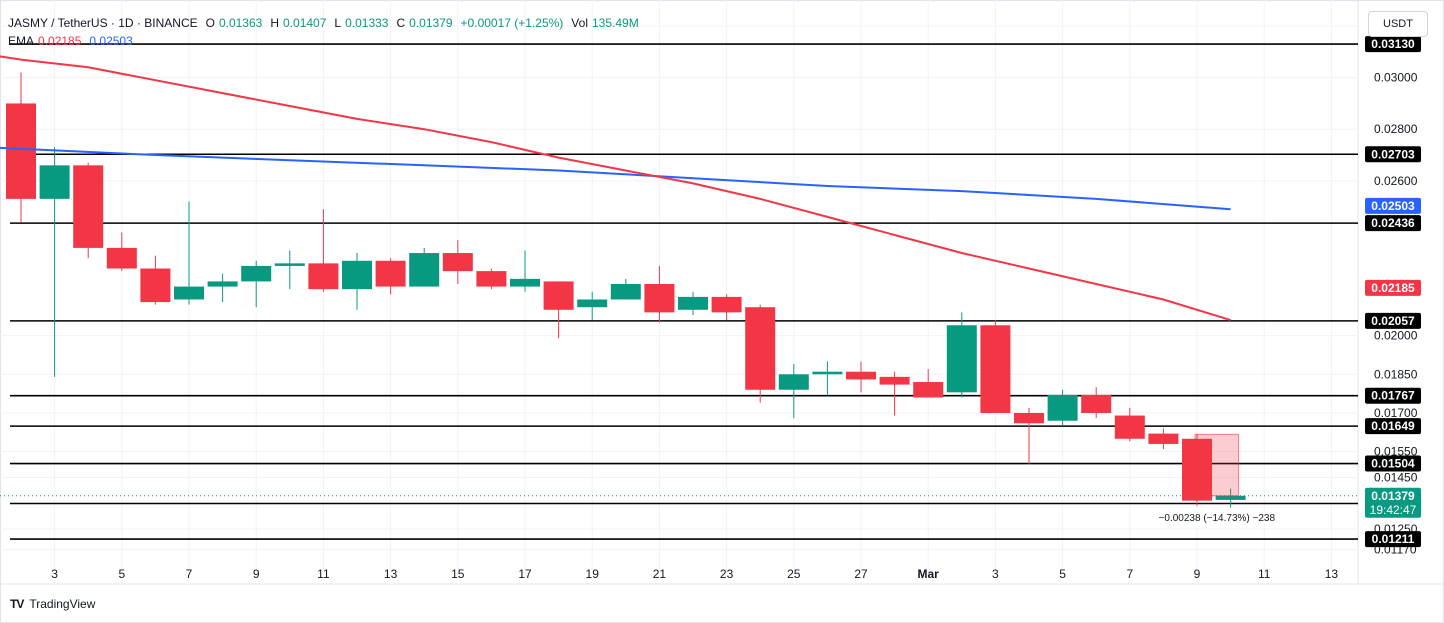 This screenshot has height=623, width=1444. I want to click on high-value: 0.01407, so click(305, 23).